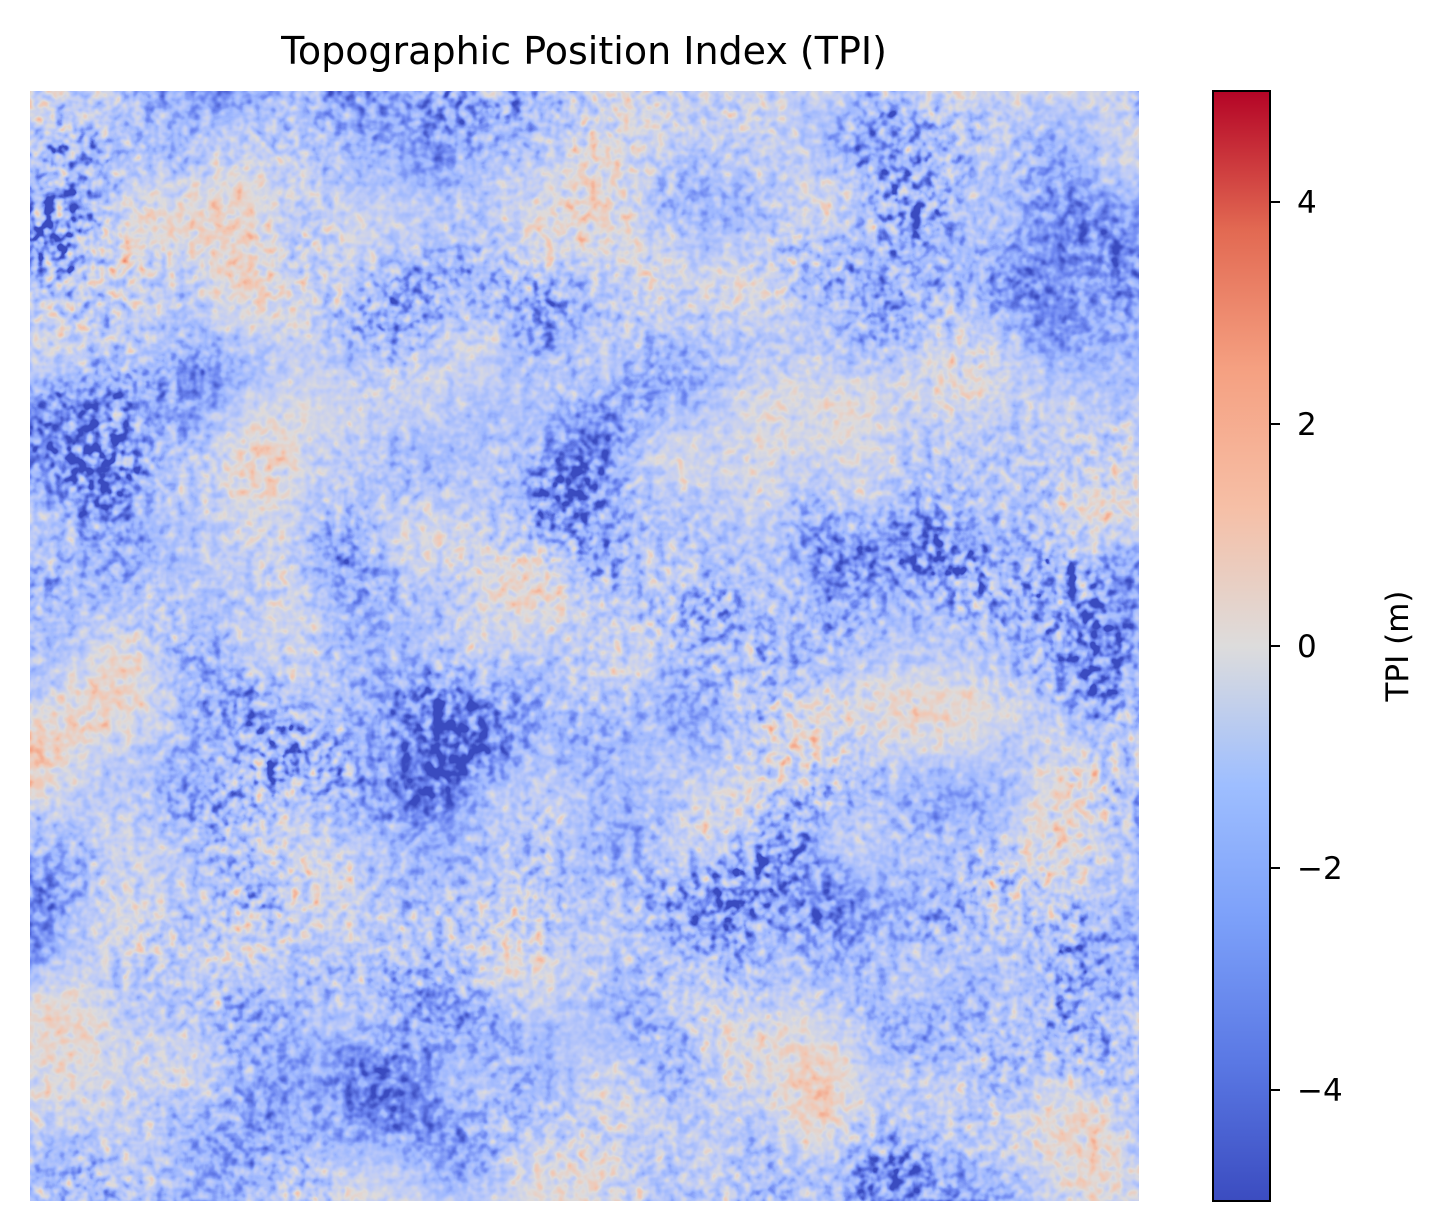 The width and height of the screenshot is (1447, 1231). I want to click on colorbar-tick-label: 2, so click(1307, 425).